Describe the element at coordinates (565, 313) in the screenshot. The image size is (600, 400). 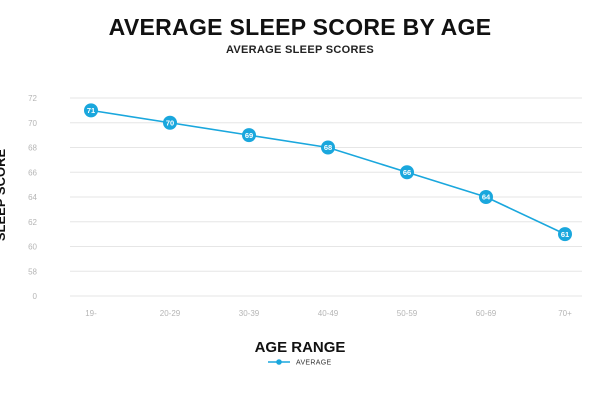
I see `x-tick-label: 70+` at that location.